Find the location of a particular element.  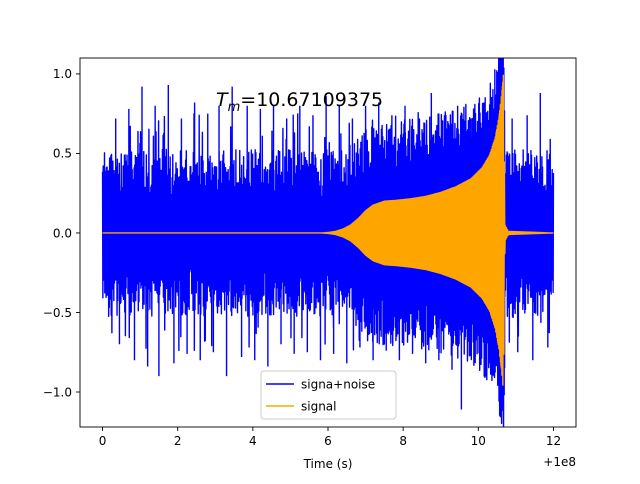

y-tick-label: 0.0 is located at coordinates (62, 233).